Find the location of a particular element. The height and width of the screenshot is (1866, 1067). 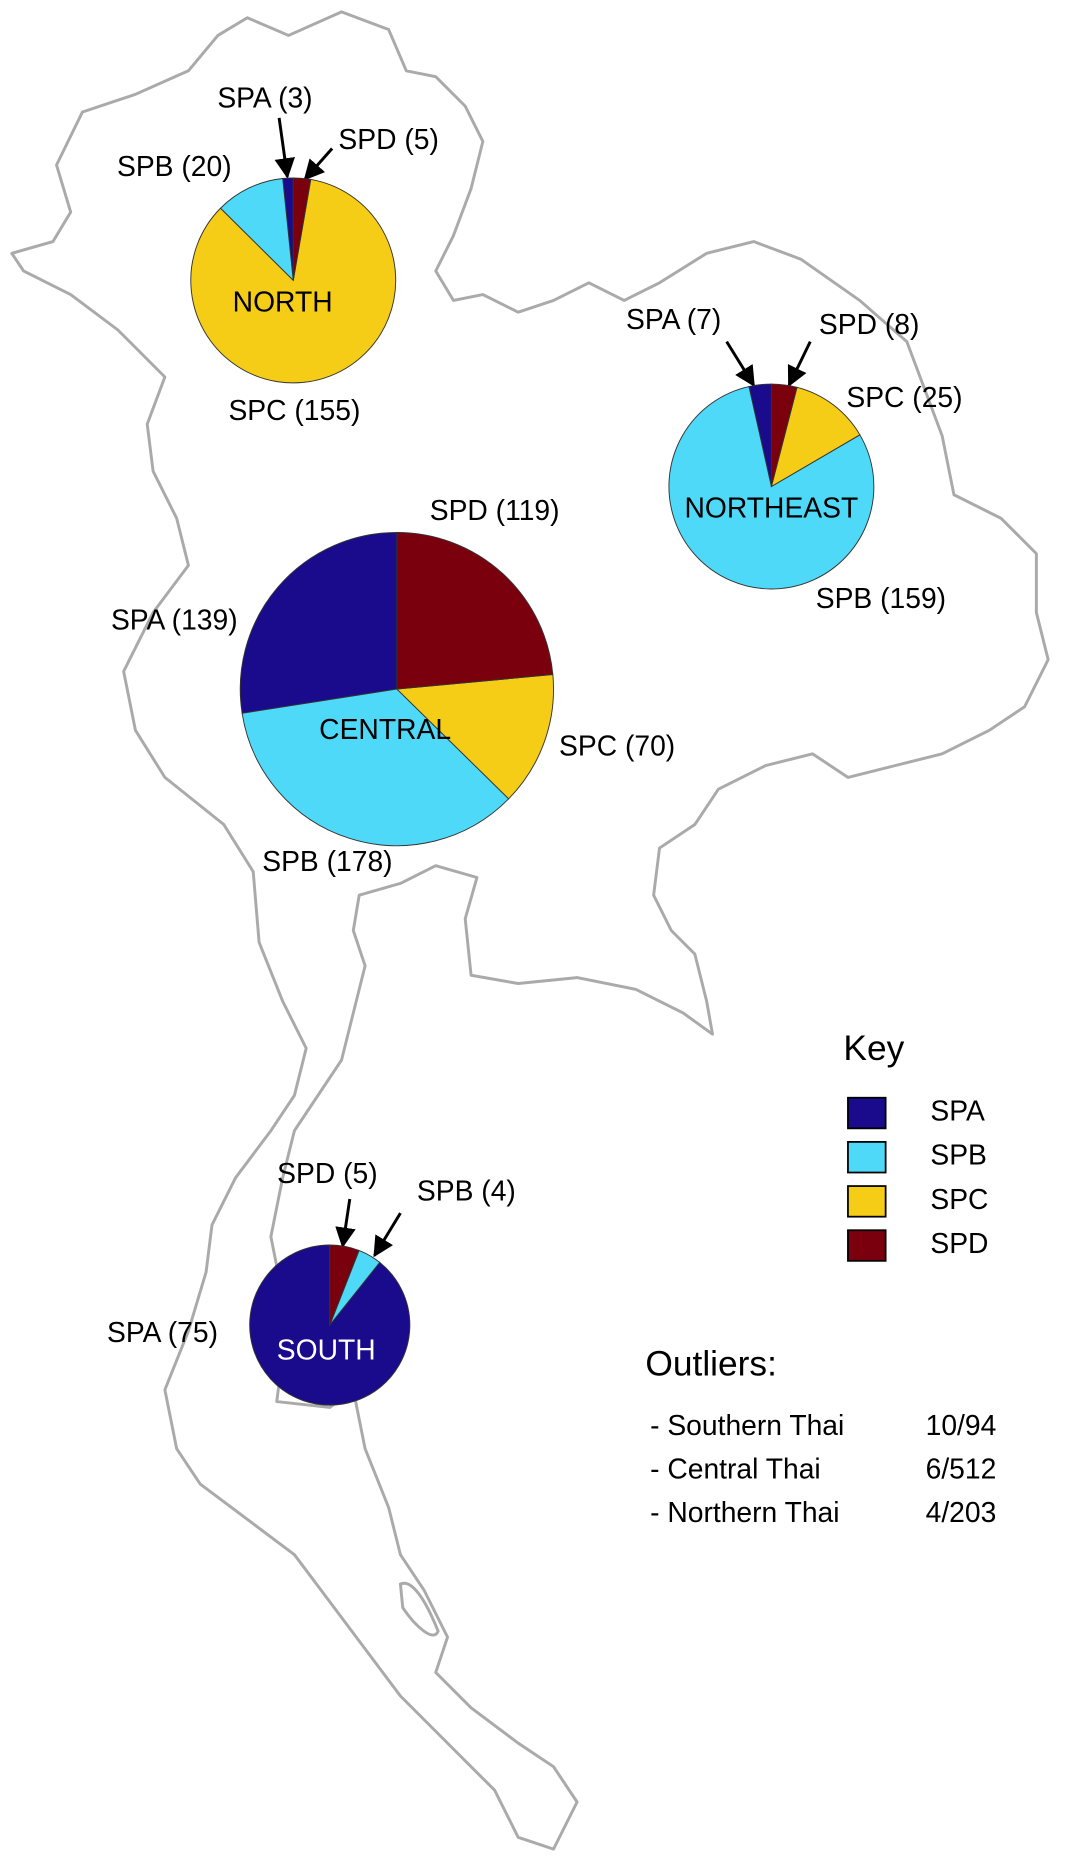

slice-label: SPA (75) is located at coordinates (162, 1332).